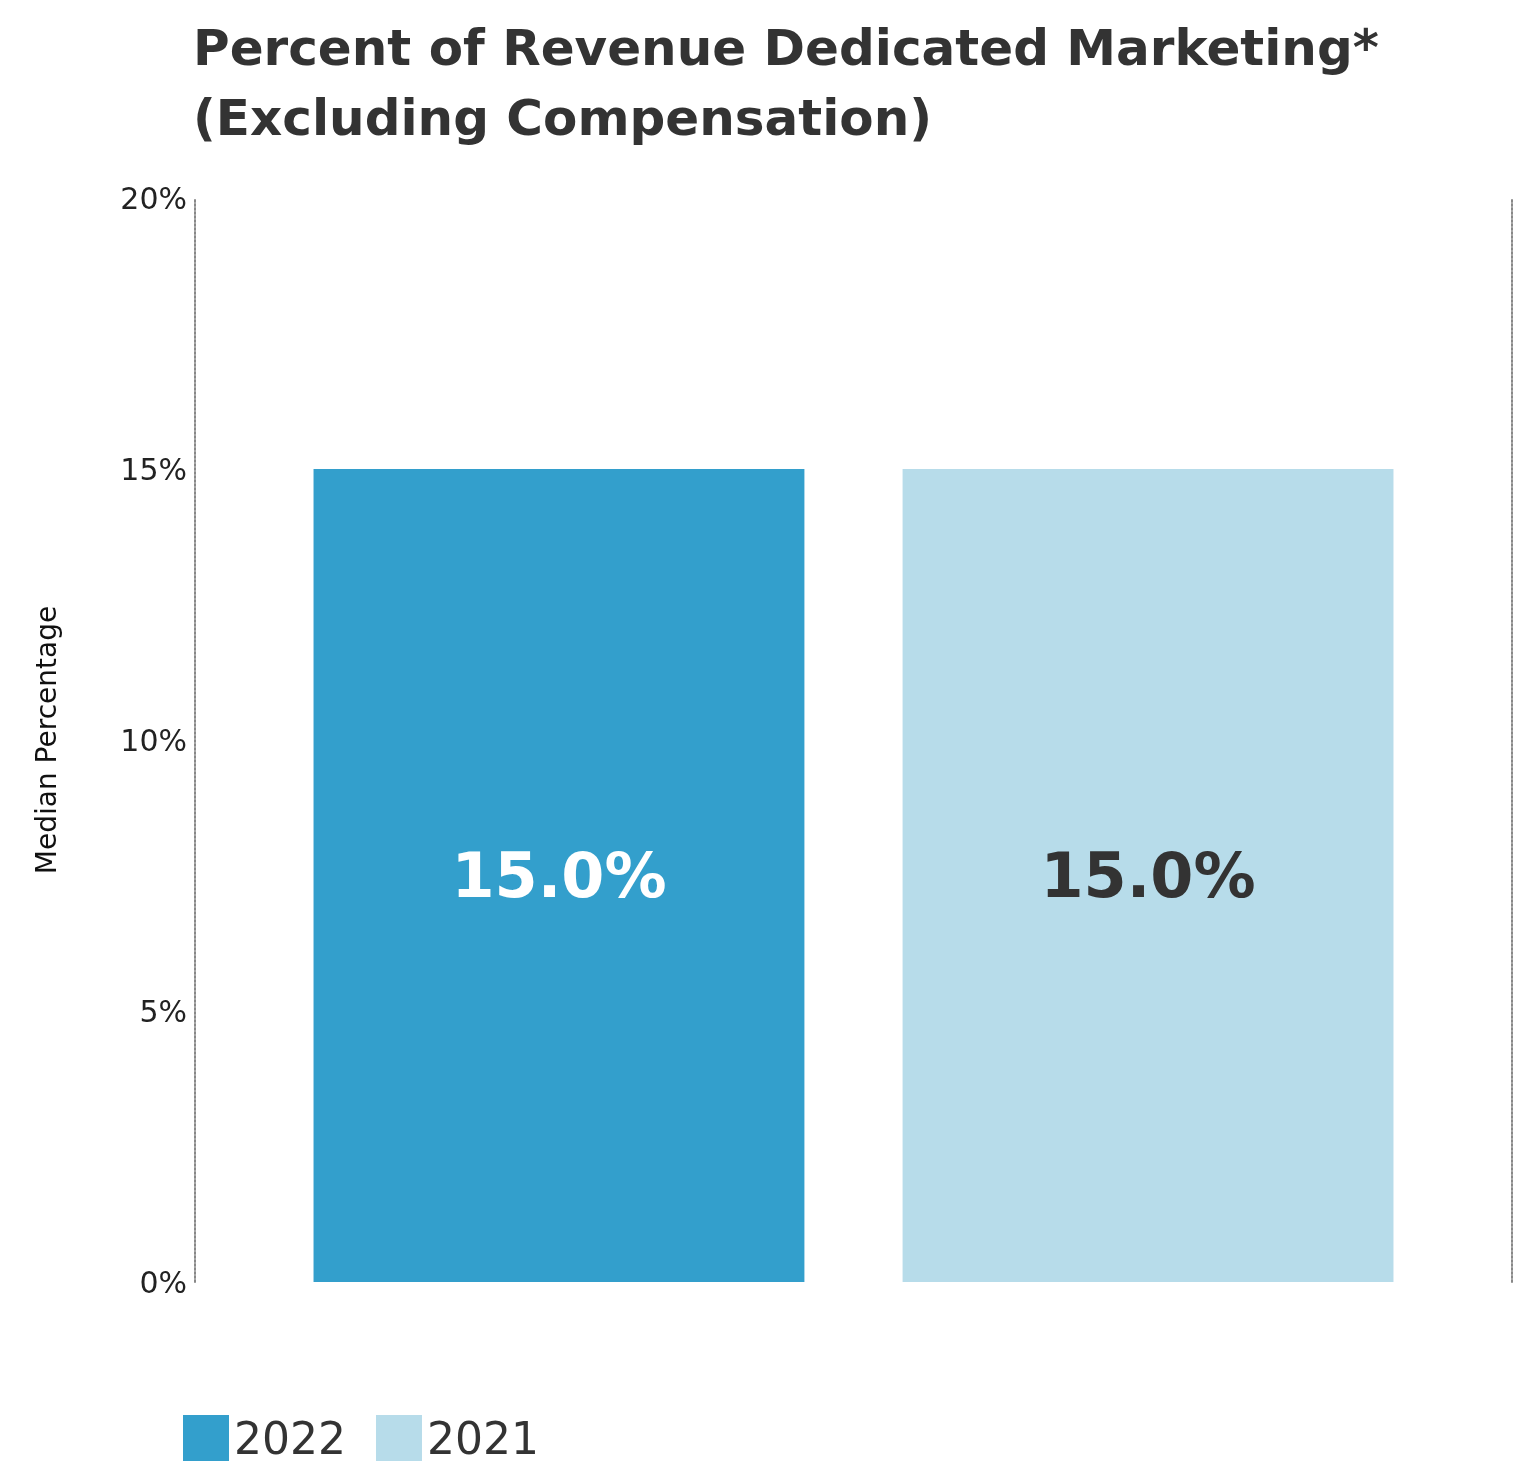 The height and width of the screenshot is (1474, 1521). Describe the element at coordinates (290, 1438) in the screenshot. I see `legend-label: 2022` at that location.